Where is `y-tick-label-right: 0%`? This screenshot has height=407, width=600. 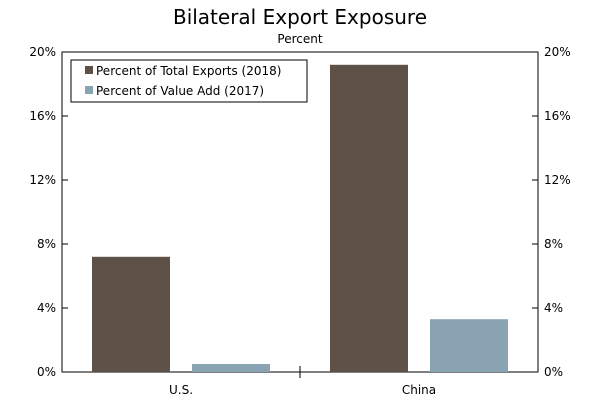 y-tick-label-right: 0% is located at coordinates (553, 372).